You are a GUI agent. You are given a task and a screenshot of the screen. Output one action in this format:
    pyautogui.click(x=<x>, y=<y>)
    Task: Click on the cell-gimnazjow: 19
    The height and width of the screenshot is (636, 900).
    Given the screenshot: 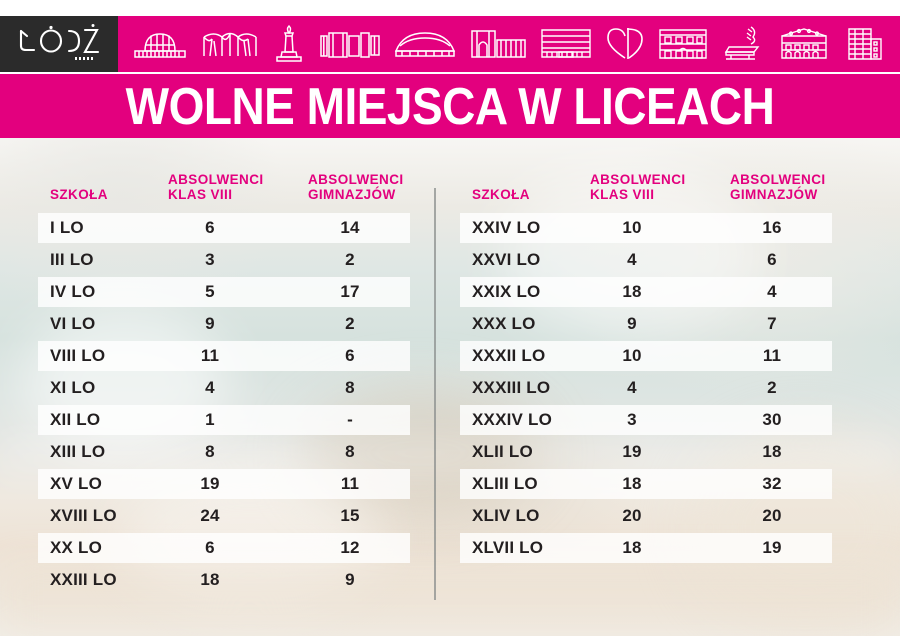 What is the action you would take?
    pyautogui.click(x=772, y=547)
    